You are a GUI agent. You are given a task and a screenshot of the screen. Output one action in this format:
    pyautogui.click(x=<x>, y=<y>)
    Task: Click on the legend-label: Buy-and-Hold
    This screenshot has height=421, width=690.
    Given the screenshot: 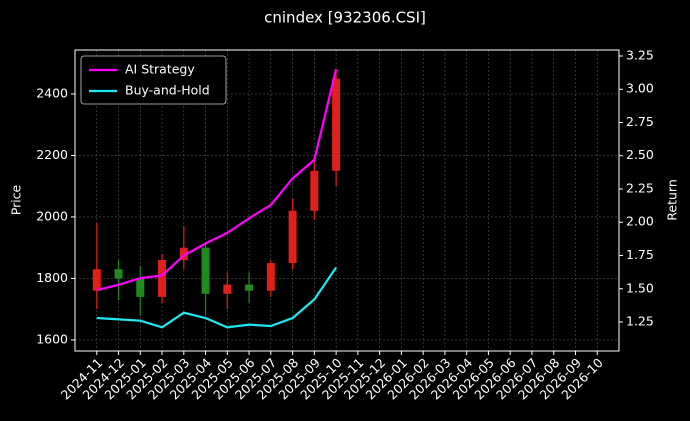 What is the action you would take?
    pyautogui.click(x=167, y=90)
    